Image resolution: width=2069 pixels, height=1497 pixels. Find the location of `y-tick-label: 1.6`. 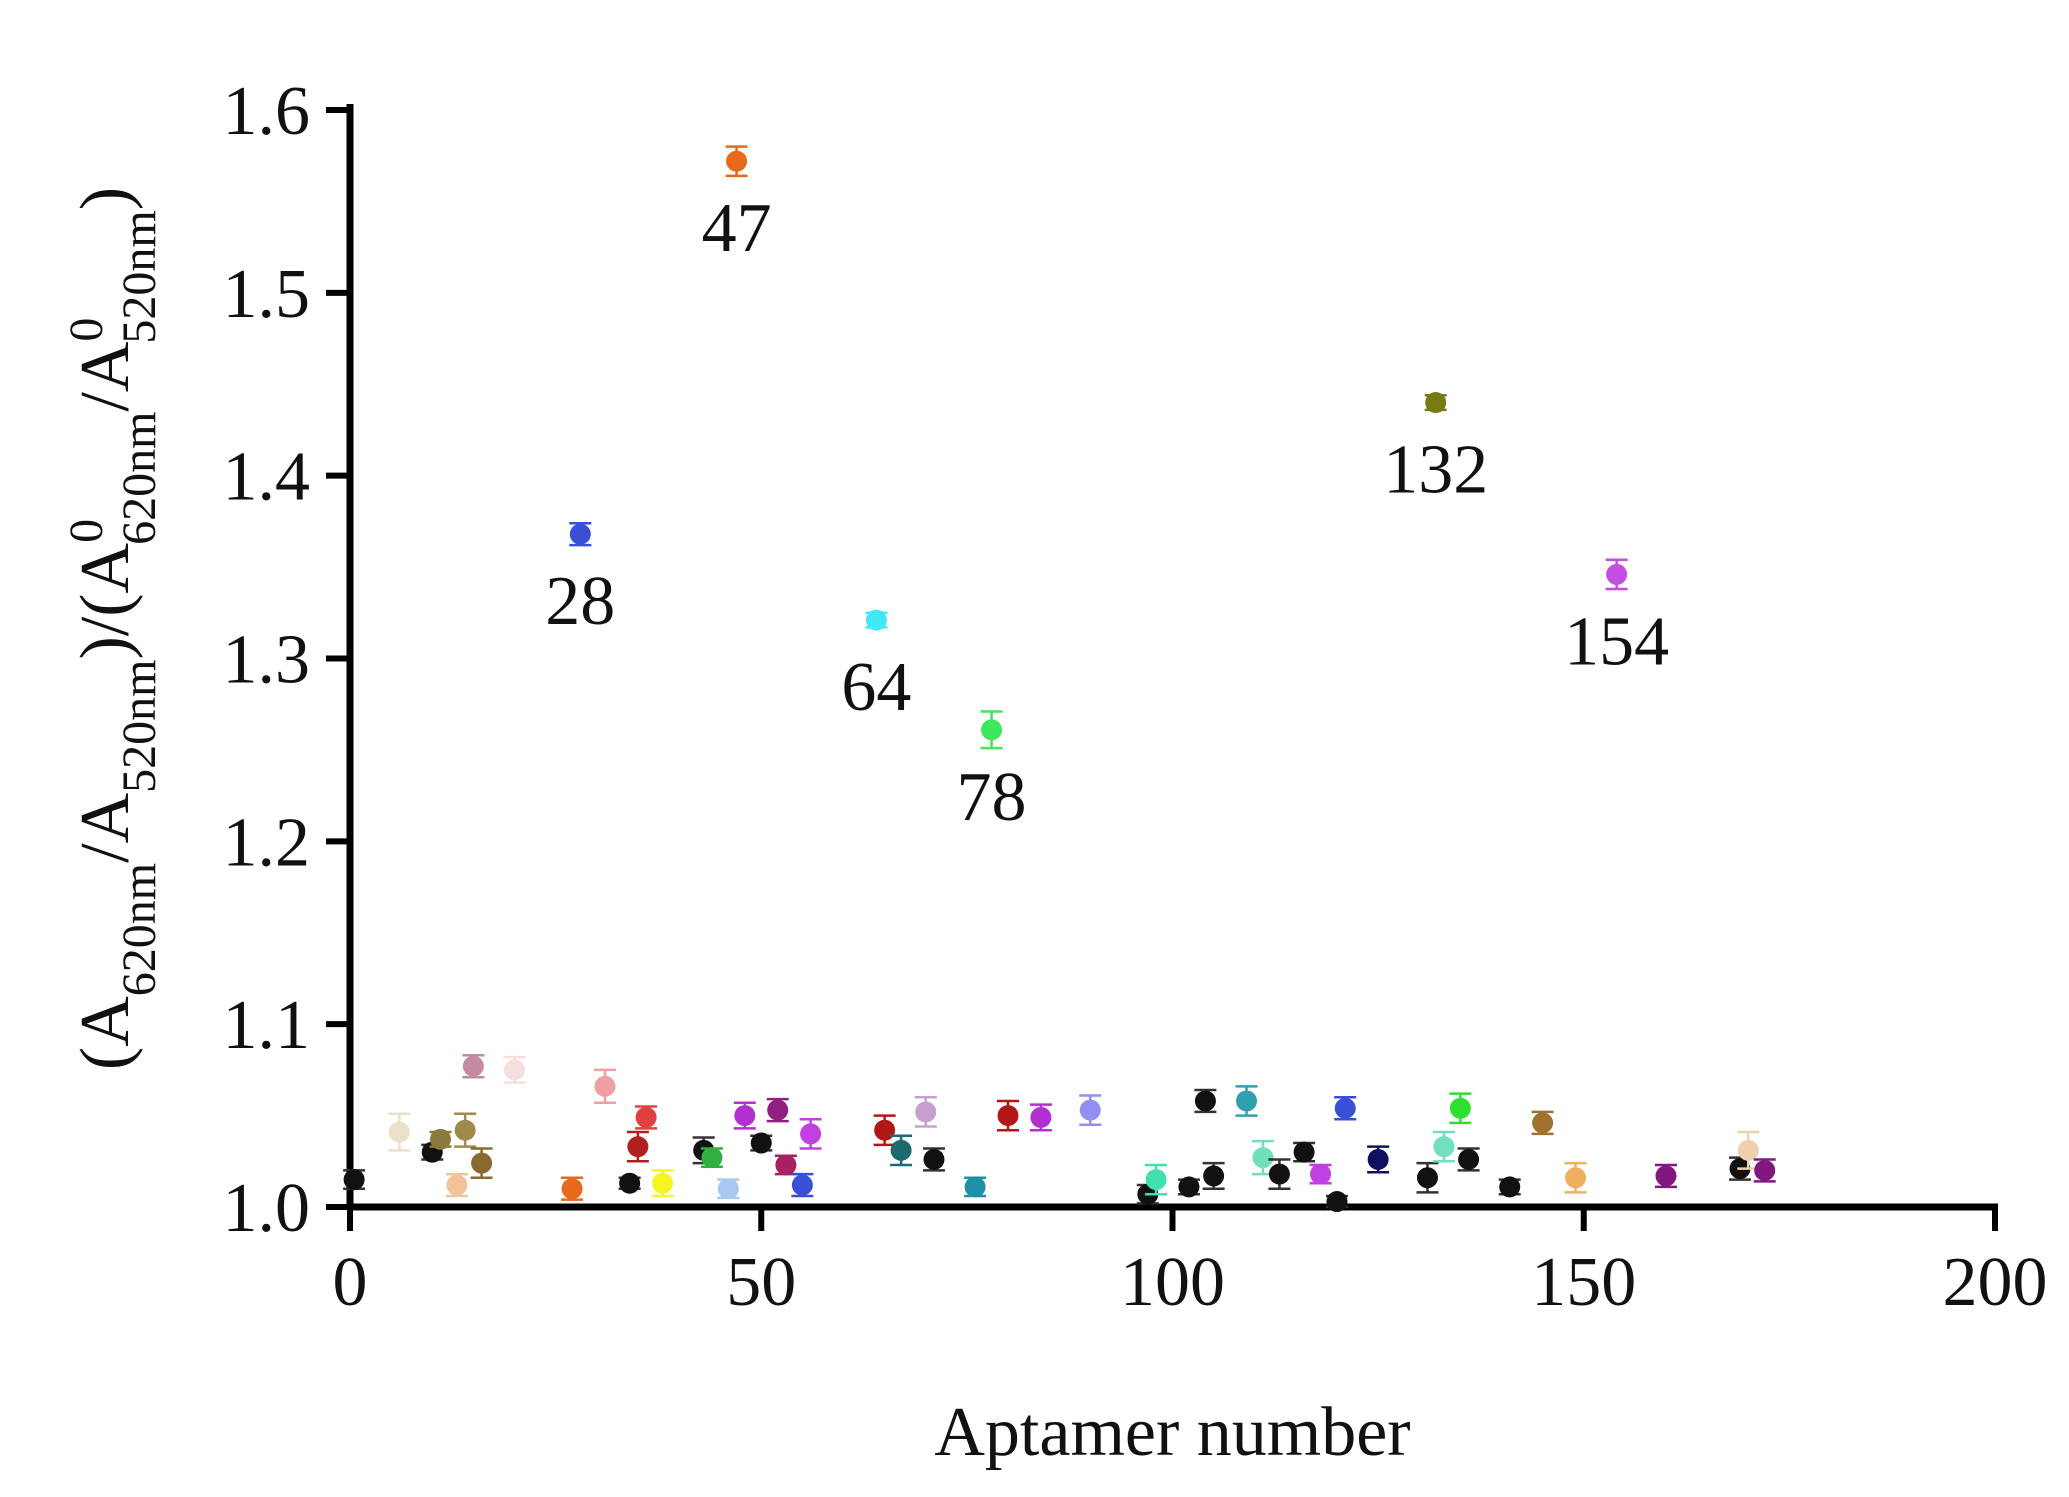

y-tick-label: 1.6 is located at coordinates (267, 111).